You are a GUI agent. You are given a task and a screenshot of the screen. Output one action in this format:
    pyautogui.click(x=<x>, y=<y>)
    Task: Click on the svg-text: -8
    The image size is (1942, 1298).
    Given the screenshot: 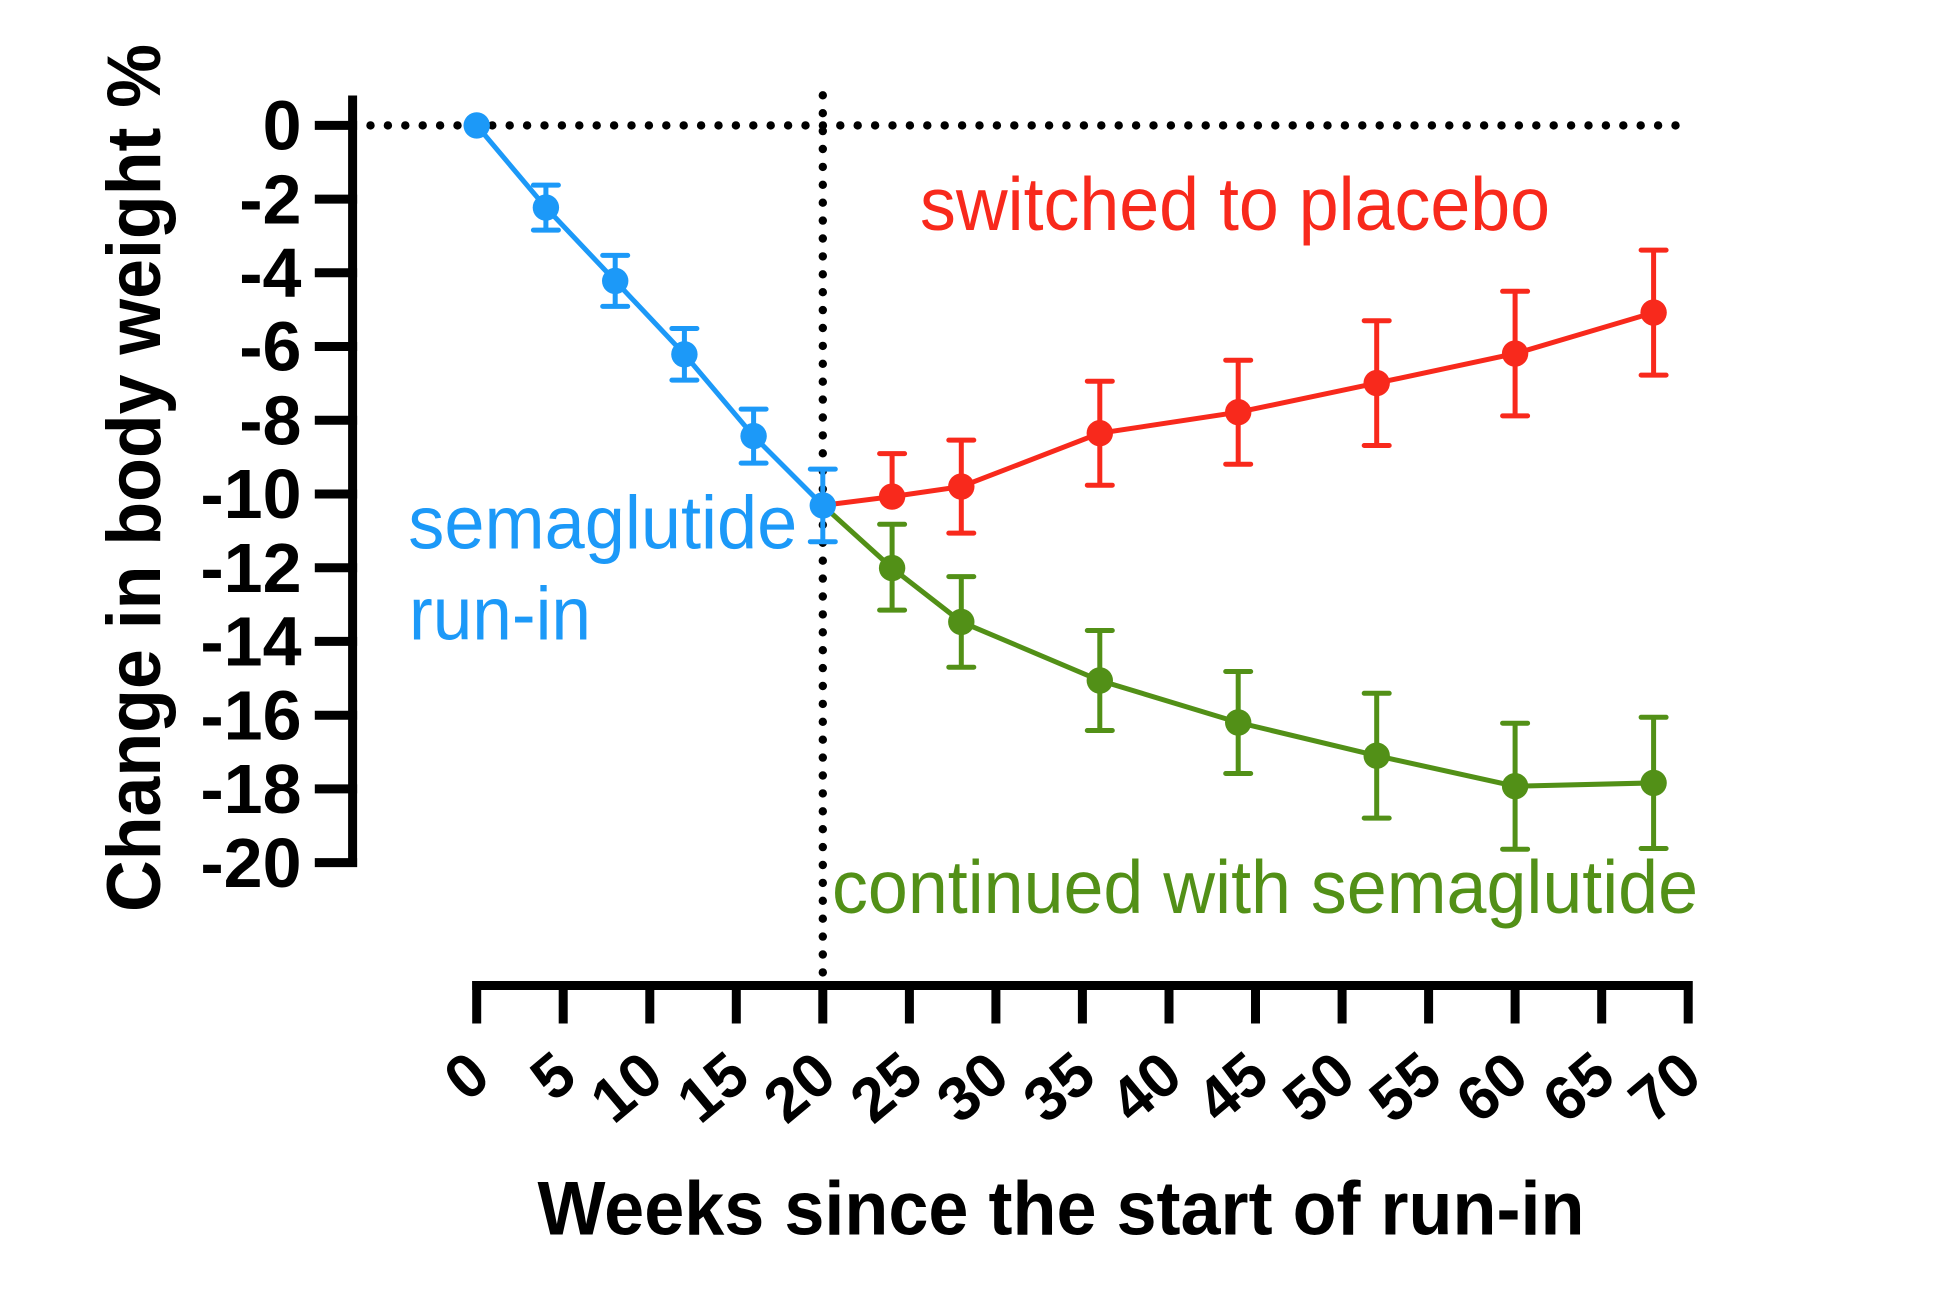 What is the action you would take?
    pyautogui.click(x=270, y=421)
    